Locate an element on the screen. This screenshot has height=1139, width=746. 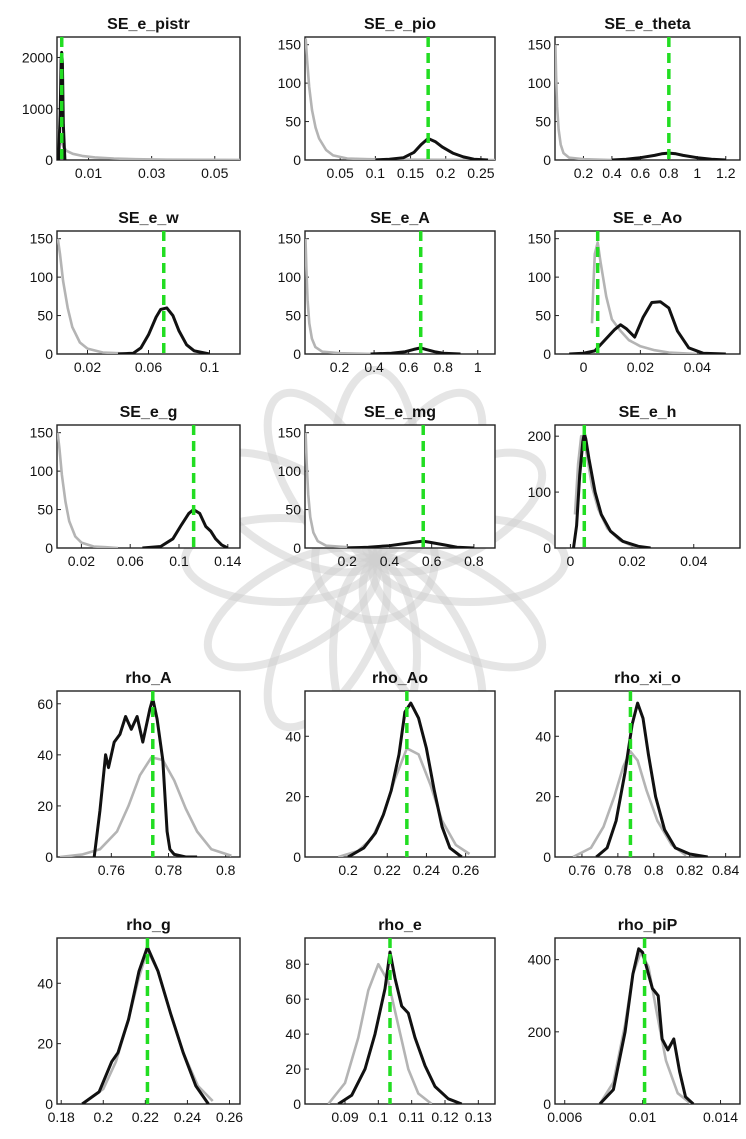
chart-title: SE_e_w is located at coordinates (148, 218).